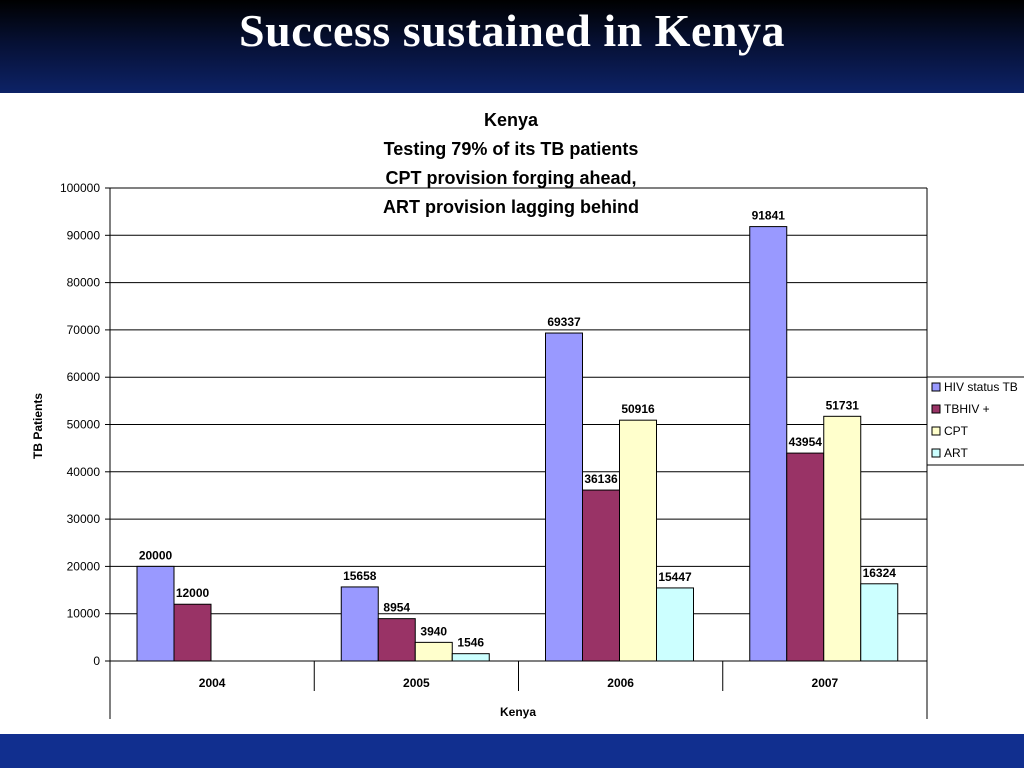  Describe the element at coordinates (84, 330) in the screenshot. I see `y-tick-label: 70000` at that location.